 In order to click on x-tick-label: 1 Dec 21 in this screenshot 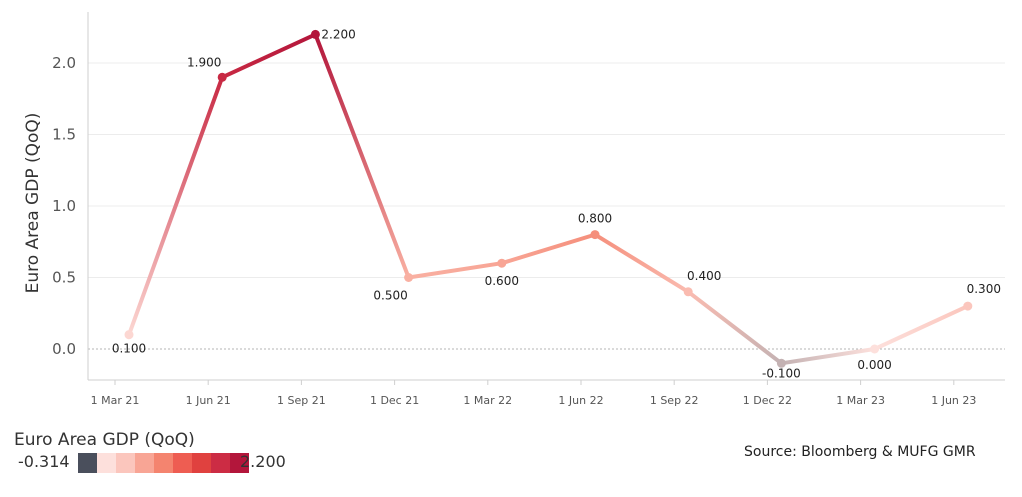, I will do `click(394, 400)`.